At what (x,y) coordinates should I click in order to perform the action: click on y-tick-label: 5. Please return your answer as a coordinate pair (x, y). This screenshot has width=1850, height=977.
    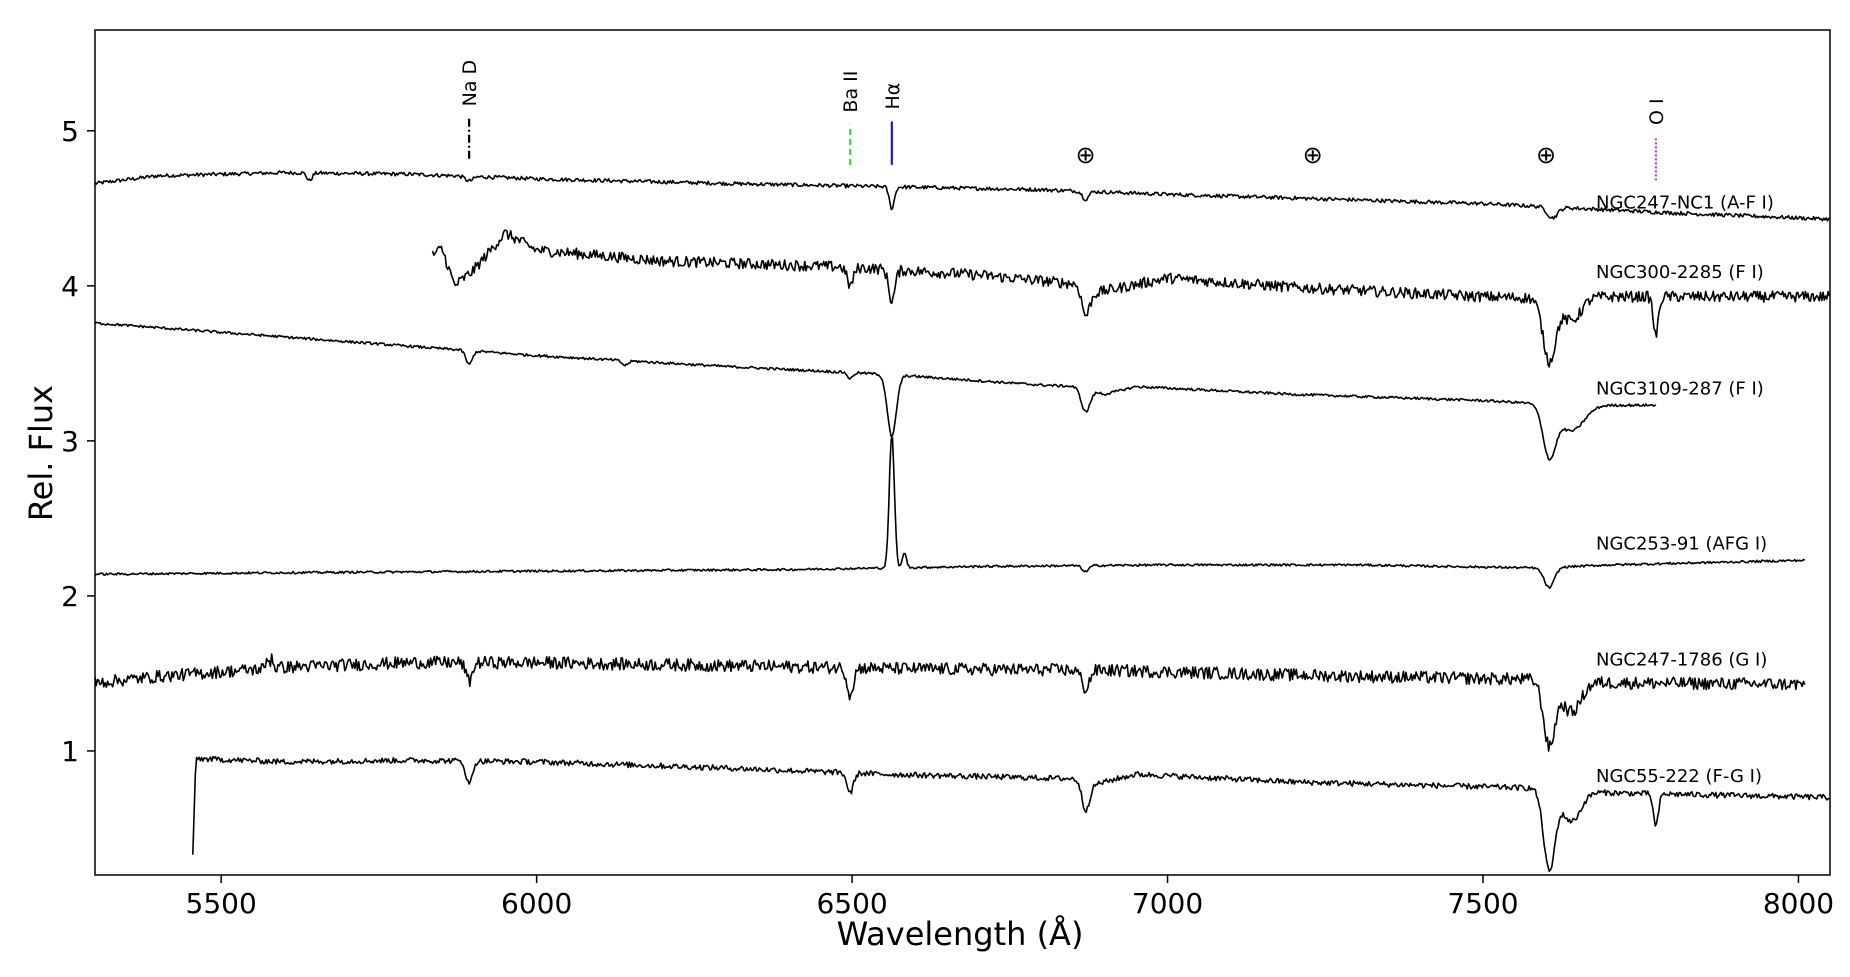
    Looking at the image, I should click on (70, 131).